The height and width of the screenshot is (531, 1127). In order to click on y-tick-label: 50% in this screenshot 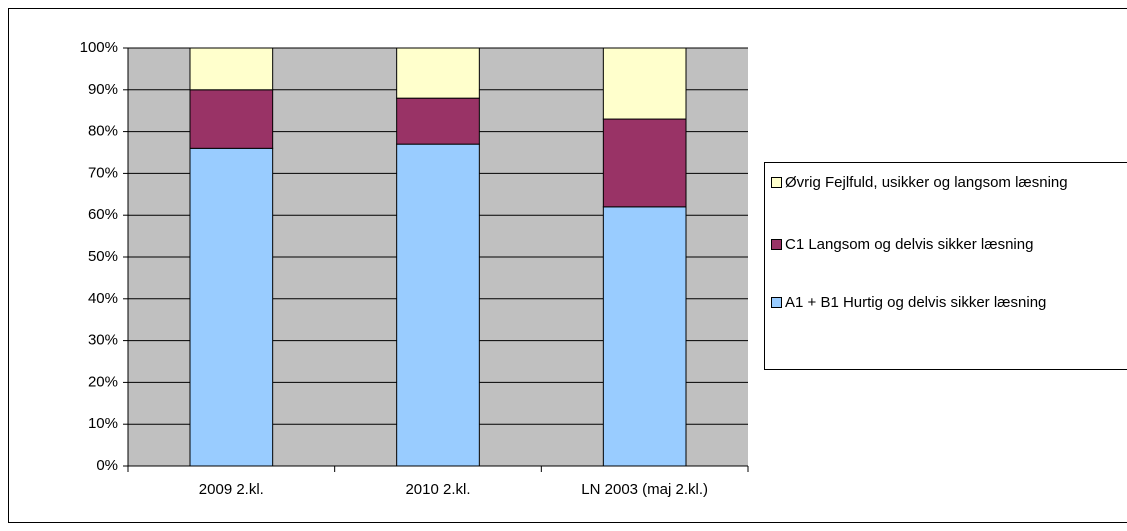, I will do `click(103, 256)`.